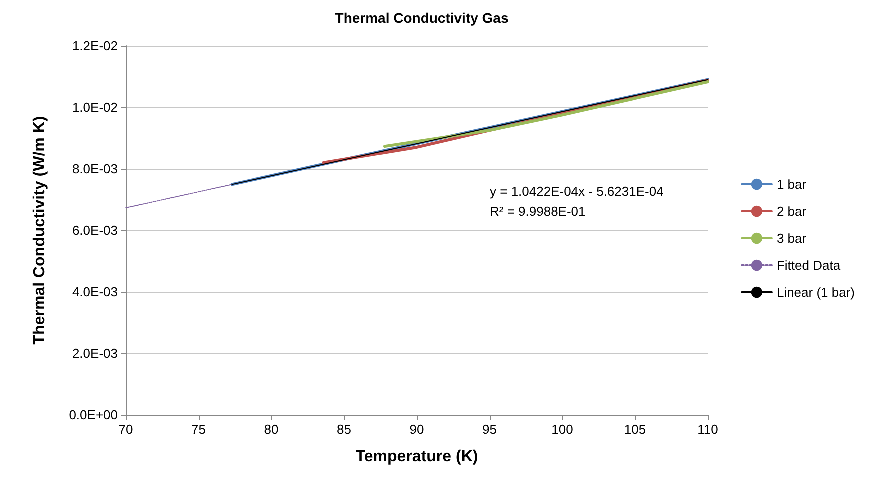 Image resolution: width=870 pixels, height=477 pixels. What do you see at coordinates (95, 353) in the screenshot?
I see `y-tick-label: 2.0E-03` at bounding box center [95, 353].